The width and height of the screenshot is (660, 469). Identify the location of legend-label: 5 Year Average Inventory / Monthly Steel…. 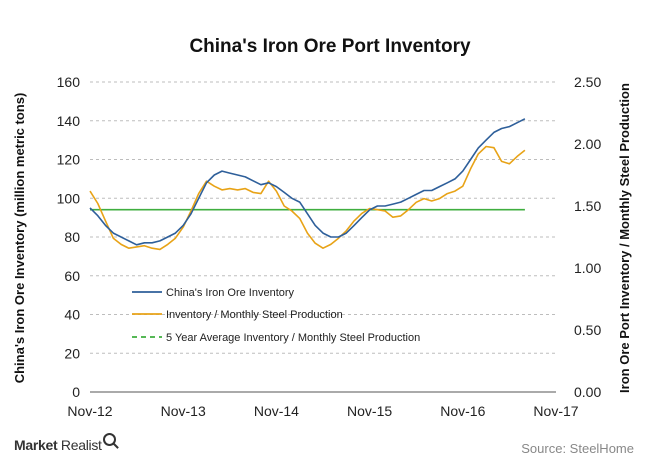
(293, 338).